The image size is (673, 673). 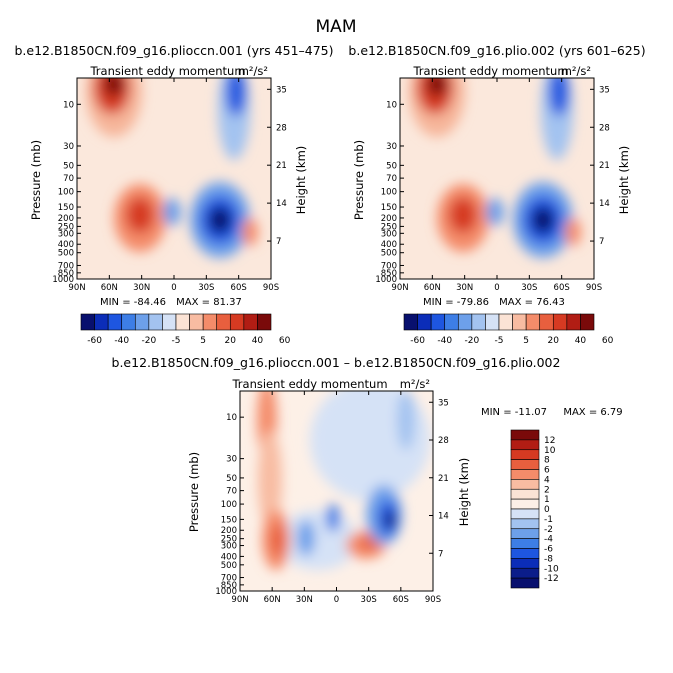 I want to click on panel-3-subtitle: Transient eddy momentum, so click(x=309, y=384).